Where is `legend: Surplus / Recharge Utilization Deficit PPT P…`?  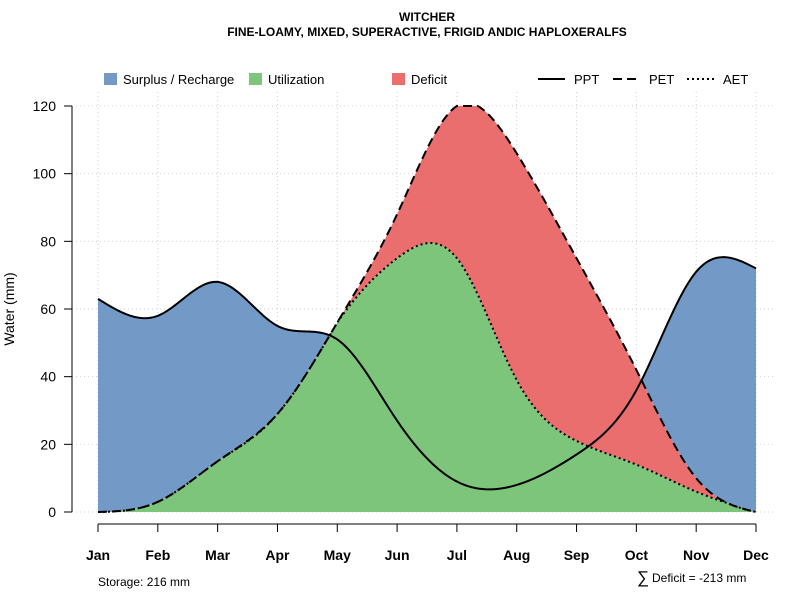 legend: Surplus / Recharge Utilization Deficit PPT P… is located at coordinates (426, 79).